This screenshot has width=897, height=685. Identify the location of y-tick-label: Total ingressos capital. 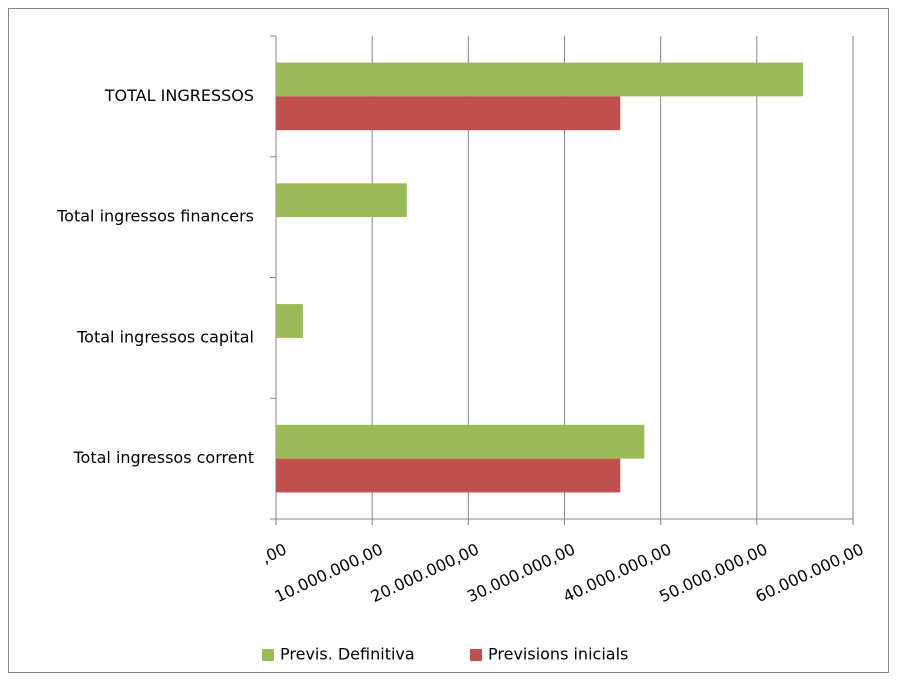
(165, 336).